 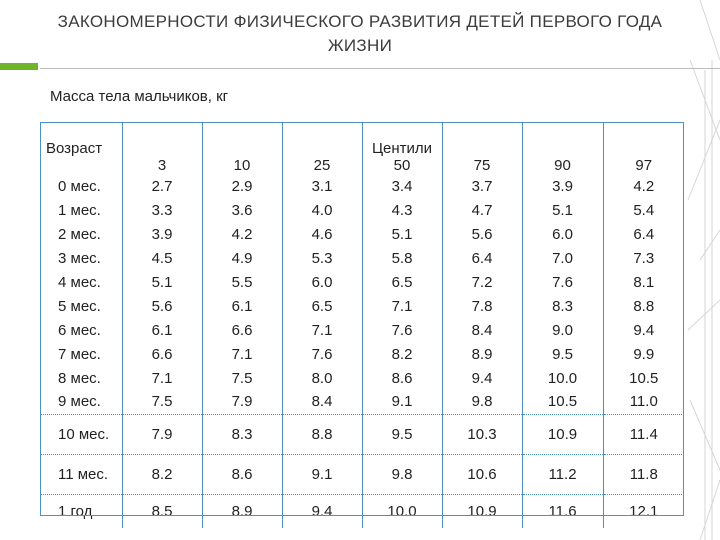 I want to click on percentile-25: 25, so click(x=322, y=165).